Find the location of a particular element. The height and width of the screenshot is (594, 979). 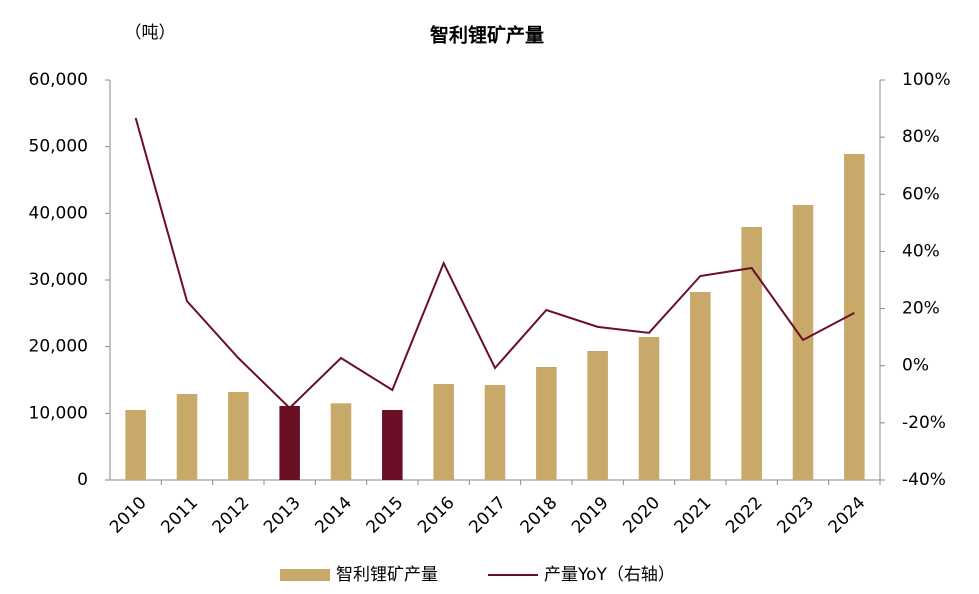

y2-tick-label: 20% is located at coordinates (921, 309).